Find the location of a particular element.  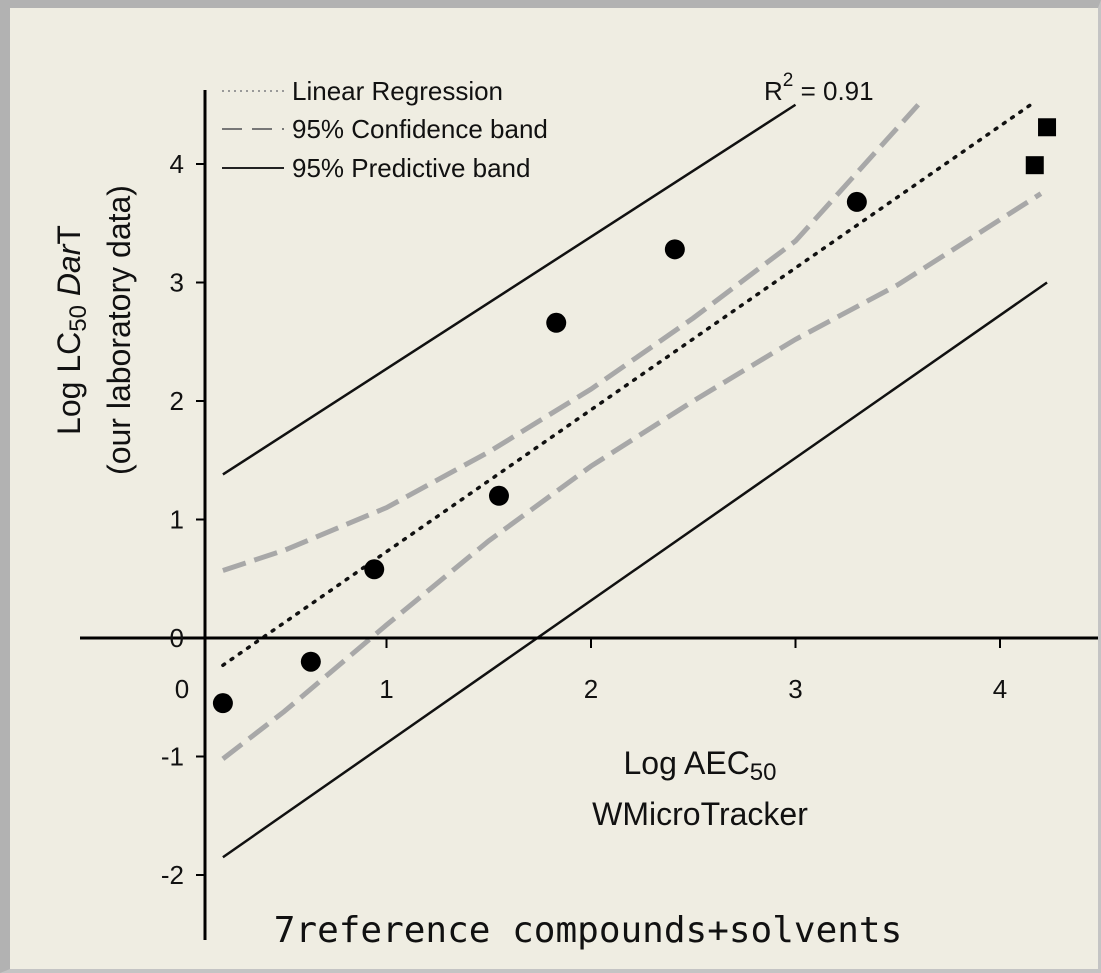

y-tick-label: -1 is located at coordinates (172, 757).